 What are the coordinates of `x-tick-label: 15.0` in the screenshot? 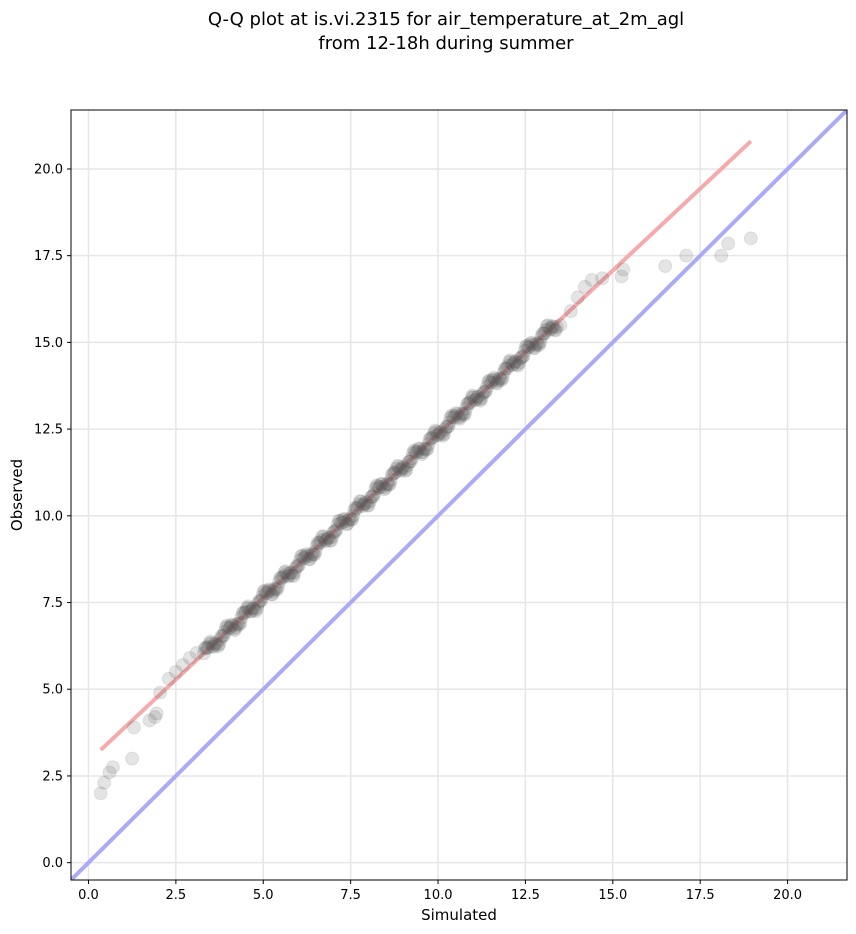 It's located at (612, 895).